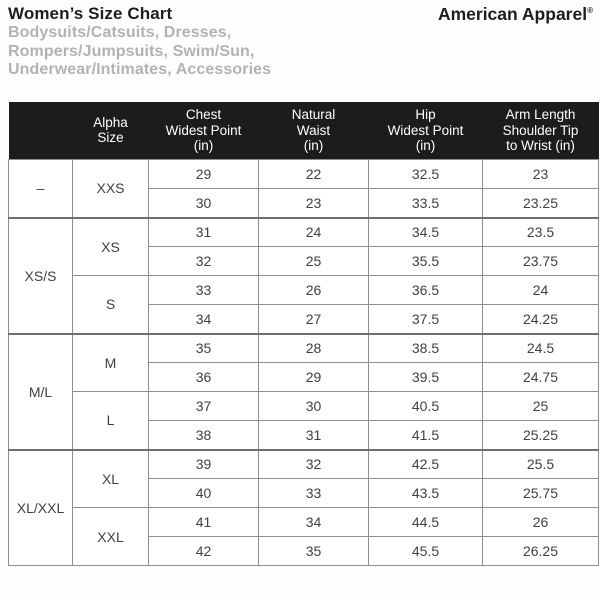 The height and width of the screenshot is (600, 600). I want to click on table-row: 32 25 35.5 23.75, so click(304, 261).